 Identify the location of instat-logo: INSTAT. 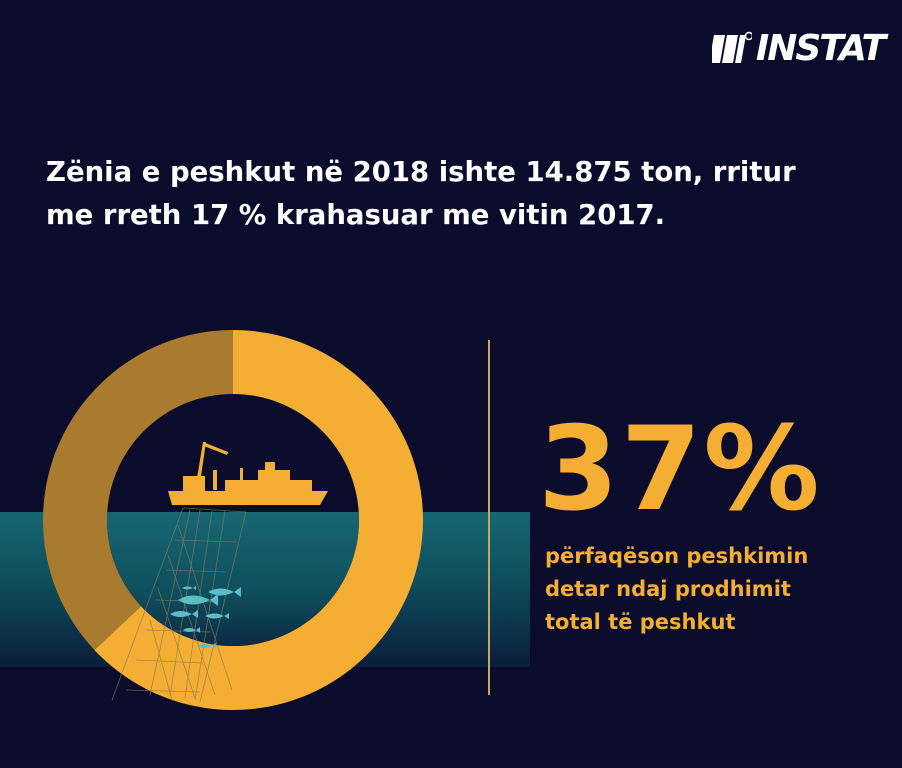
(798, 48).